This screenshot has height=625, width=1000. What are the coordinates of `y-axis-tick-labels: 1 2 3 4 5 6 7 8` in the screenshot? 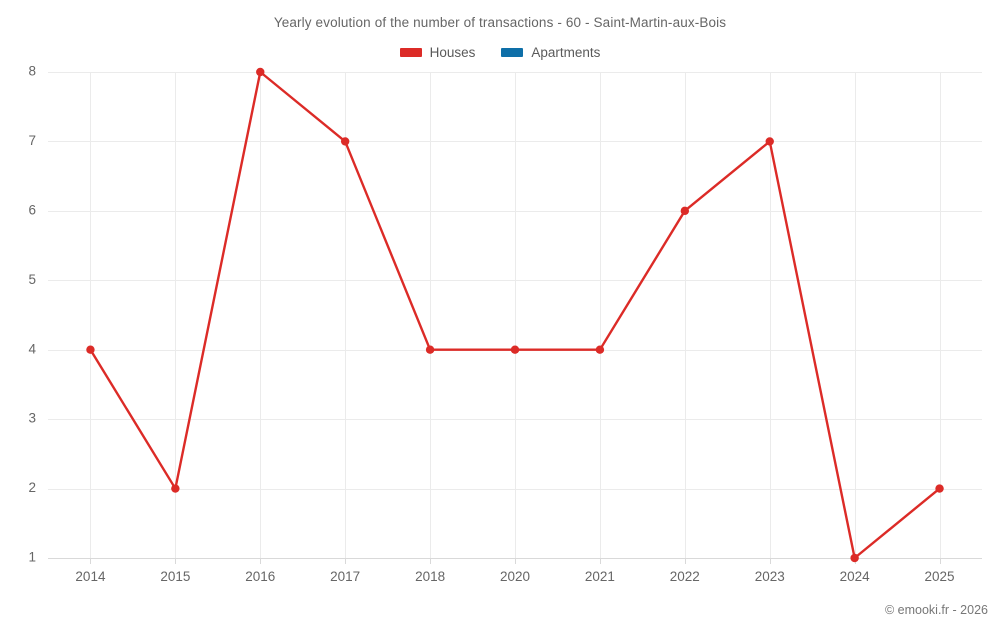 It's located at (32, 314).